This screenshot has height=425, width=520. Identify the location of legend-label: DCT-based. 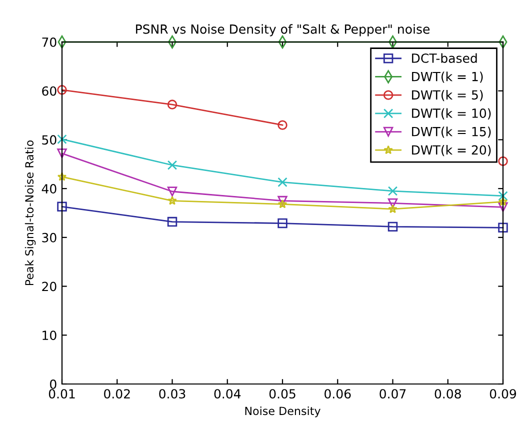
(444, 58).